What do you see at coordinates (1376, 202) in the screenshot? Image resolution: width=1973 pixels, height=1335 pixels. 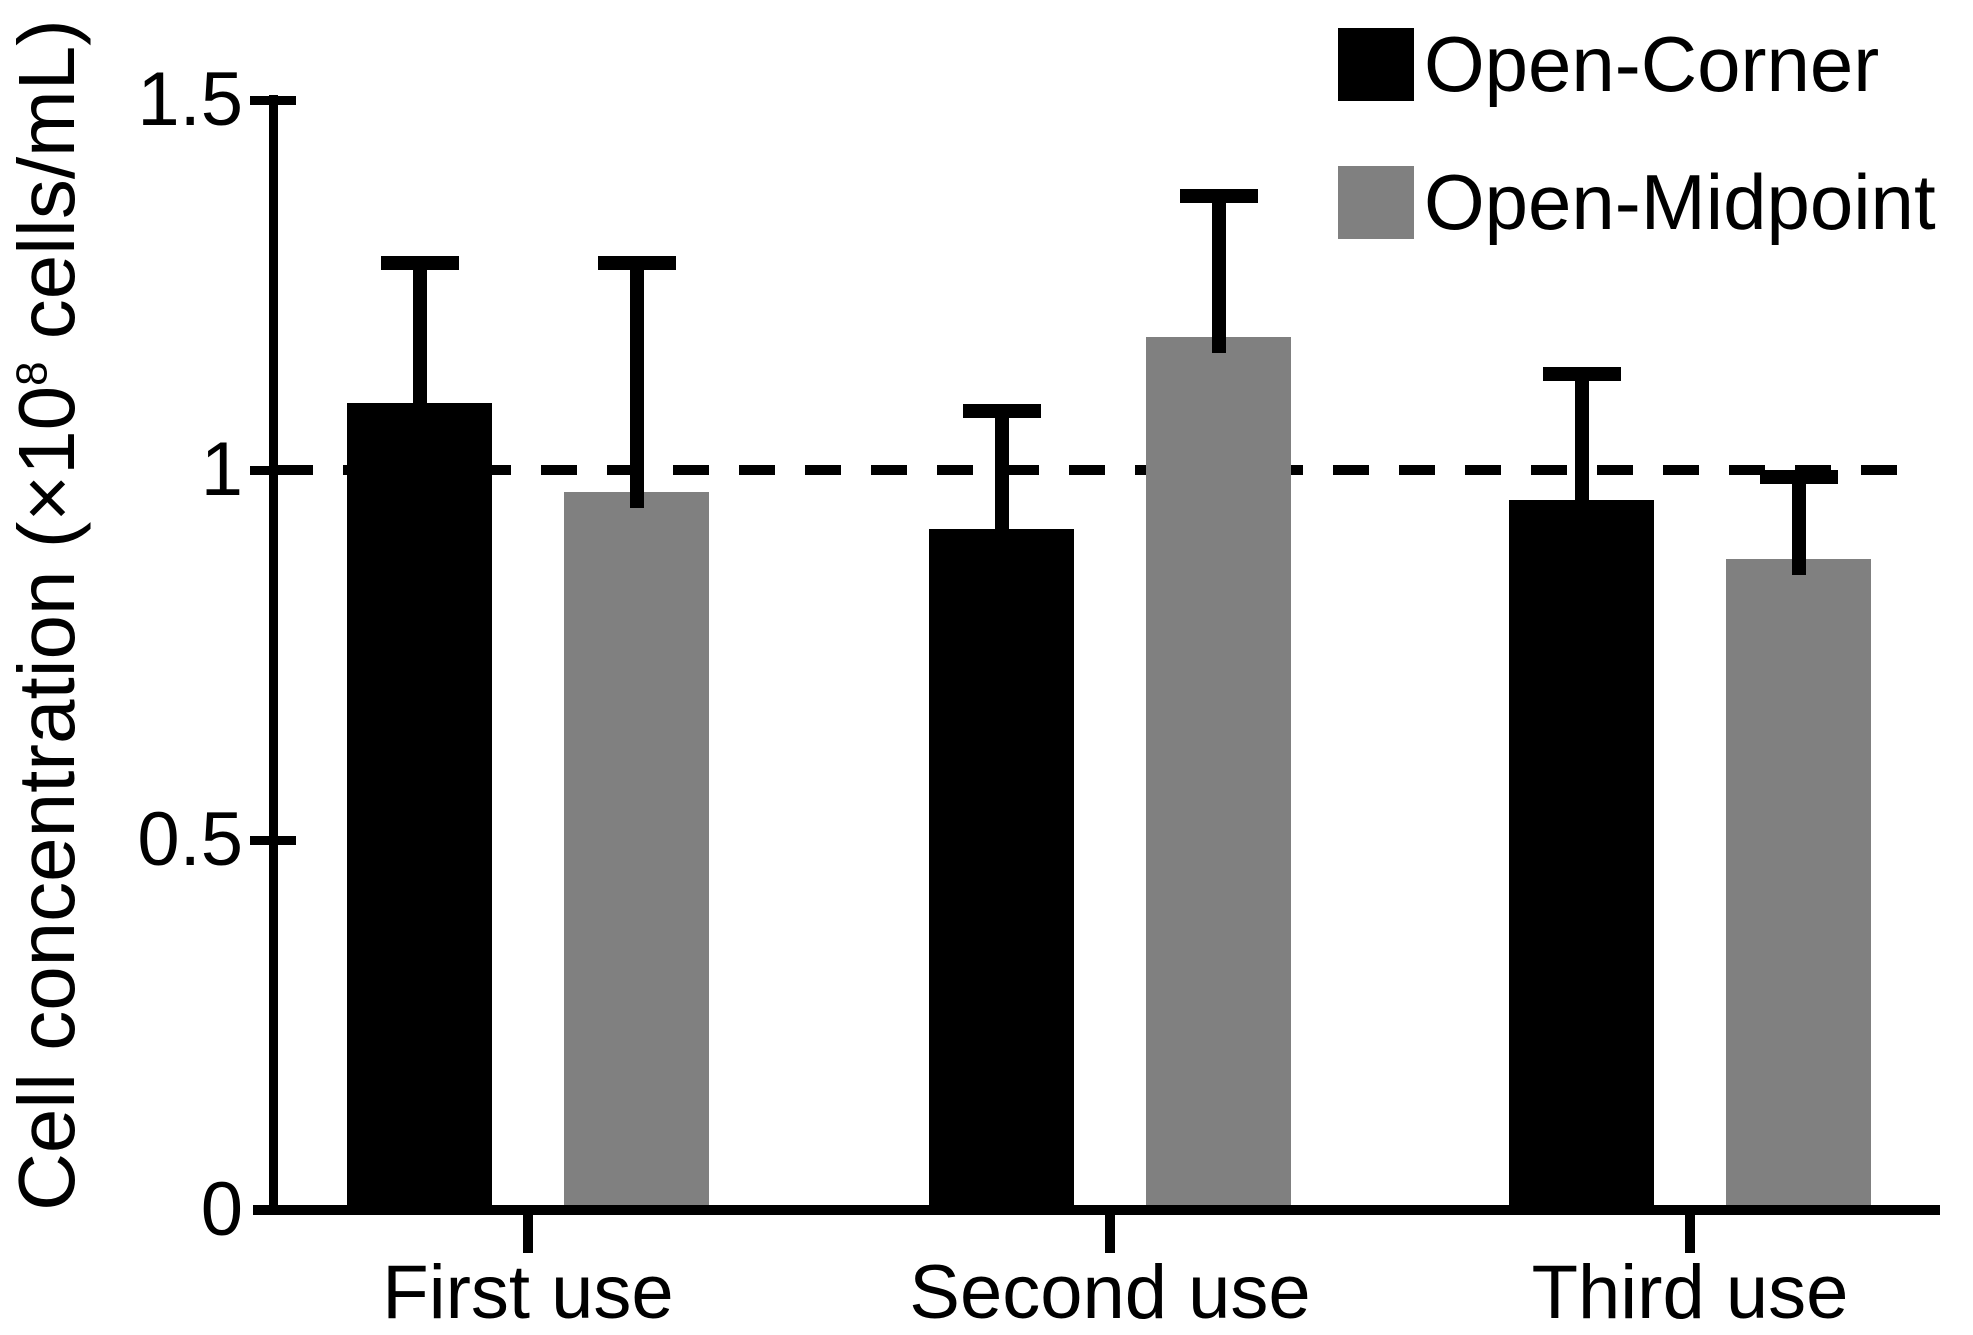 I see `legend-swatch-open-midpoint` at bounding box center [1376, 202].